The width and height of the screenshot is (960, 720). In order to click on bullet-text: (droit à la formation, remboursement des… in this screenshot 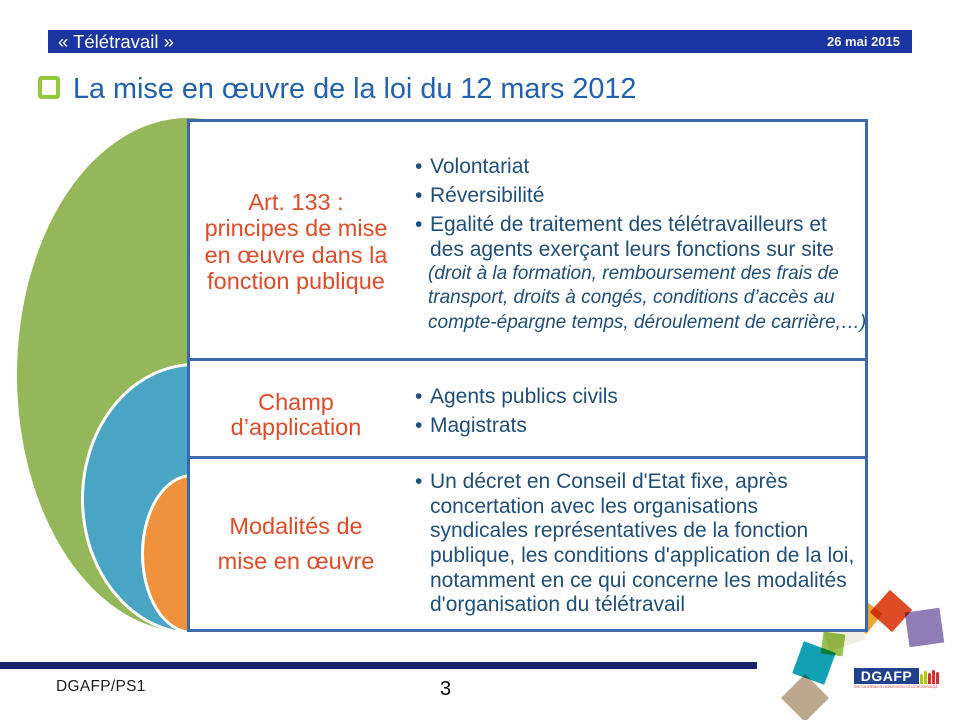, I will do `click(633, 273)`.